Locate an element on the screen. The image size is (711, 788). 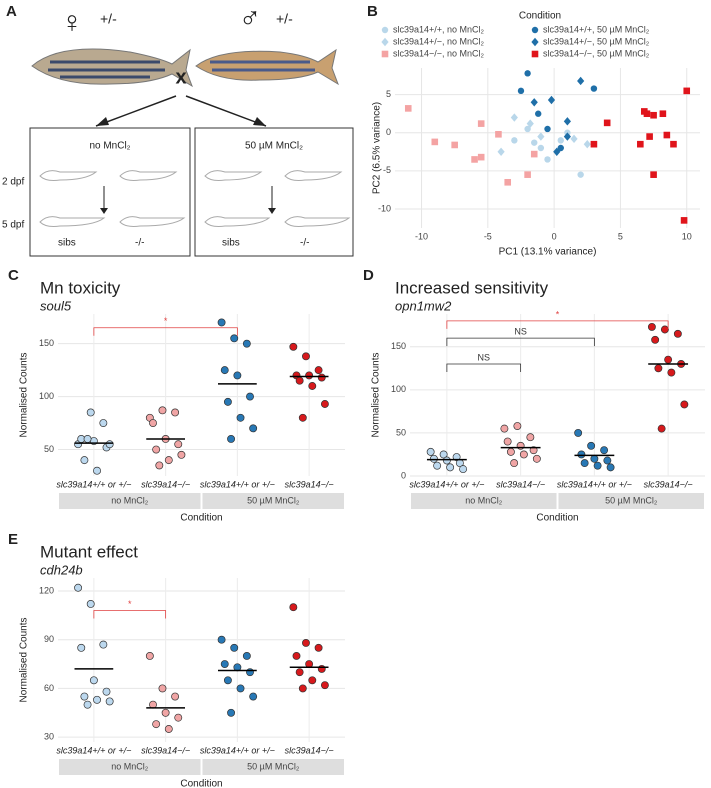
male-symbol: ♂ is located at coordinates (250, 18).